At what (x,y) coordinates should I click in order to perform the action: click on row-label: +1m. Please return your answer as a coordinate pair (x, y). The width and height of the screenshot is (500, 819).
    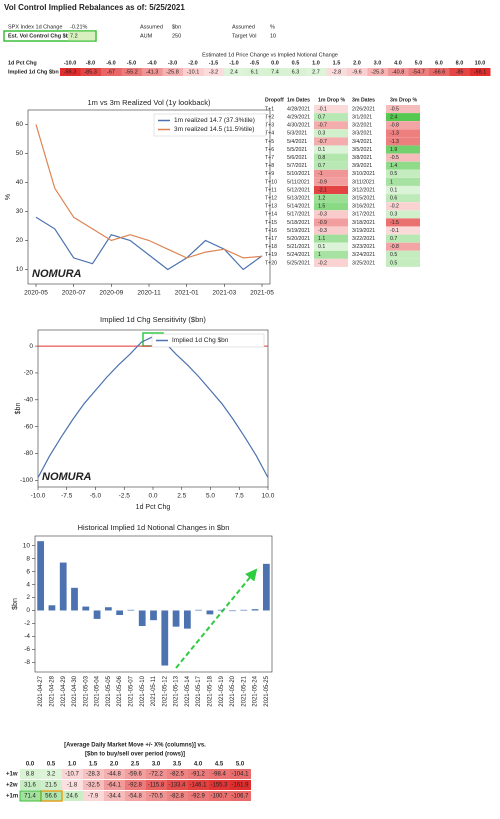
    Looking at the image, I should click on (12, 797).